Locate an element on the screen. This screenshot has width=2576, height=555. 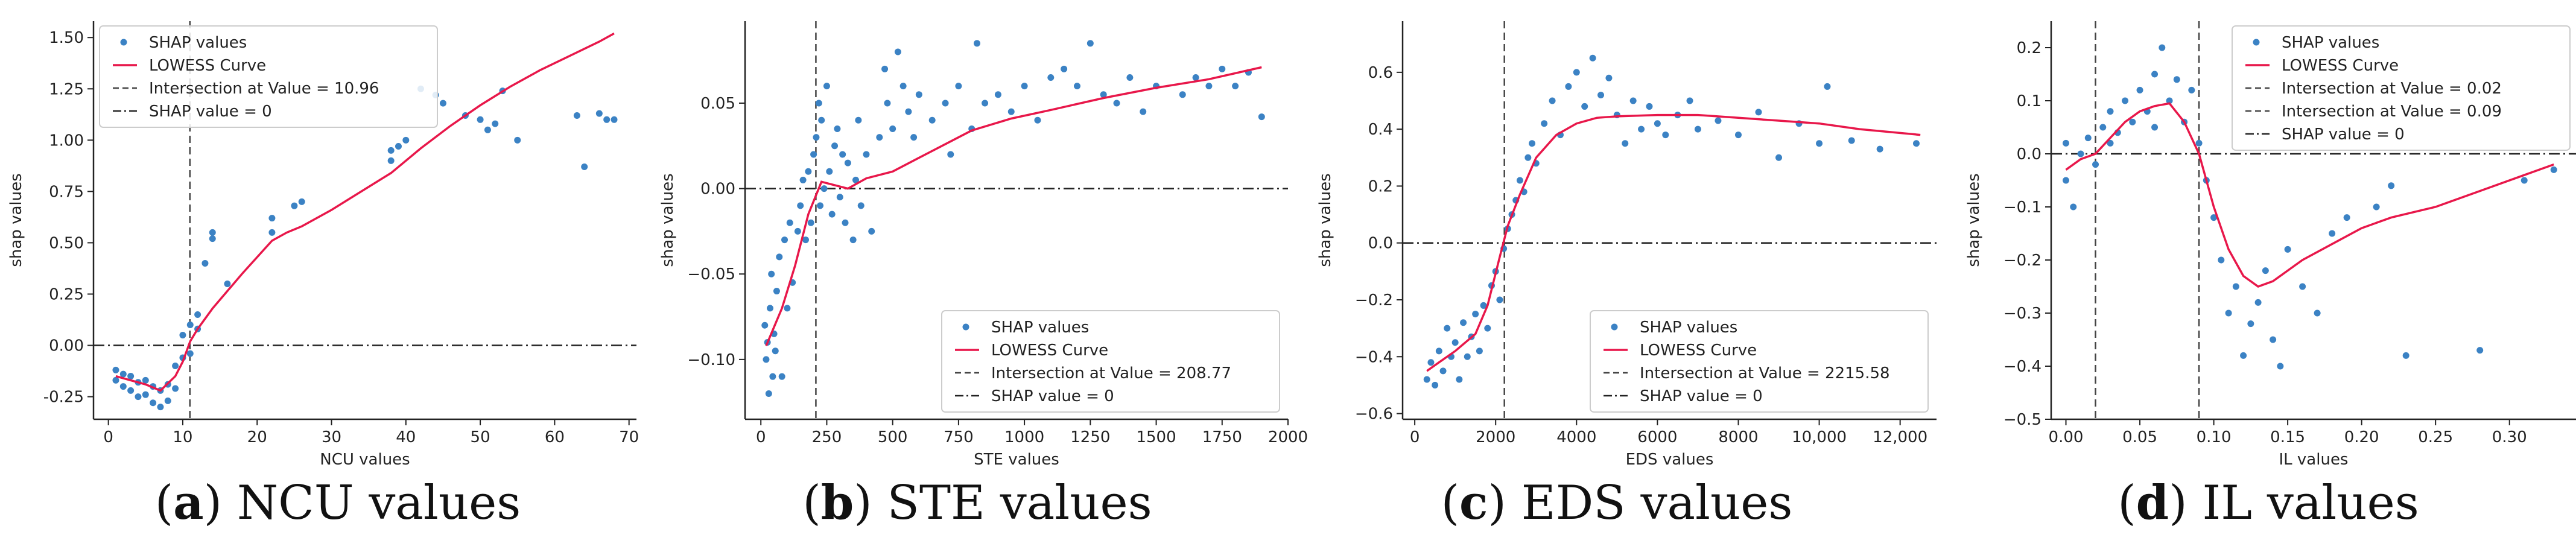
y-tick-label: −0.6 is located at coordinates (1374, 414).